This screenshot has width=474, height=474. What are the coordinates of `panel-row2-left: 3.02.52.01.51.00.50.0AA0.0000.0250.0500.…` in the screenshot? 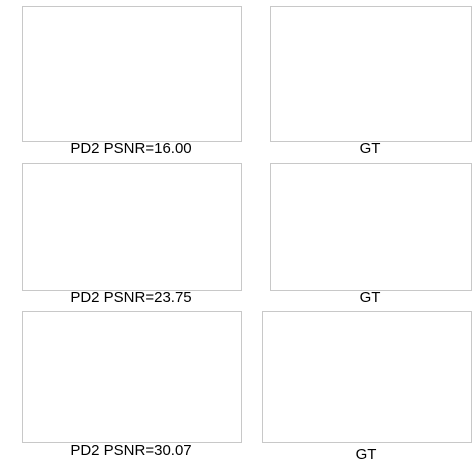 It's located at (132, 230).